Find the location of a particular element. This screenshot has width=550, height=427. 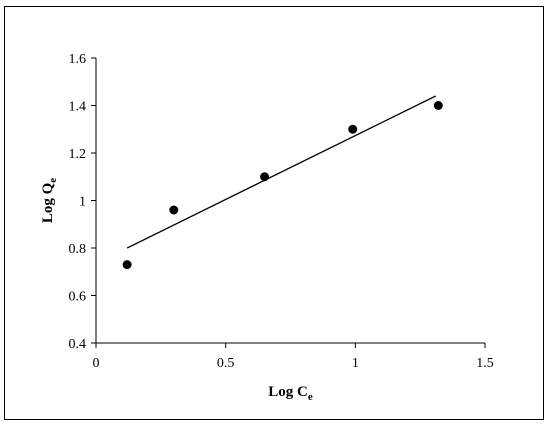

y-axis-title: Log Qe is located at coordinates (49, 200).